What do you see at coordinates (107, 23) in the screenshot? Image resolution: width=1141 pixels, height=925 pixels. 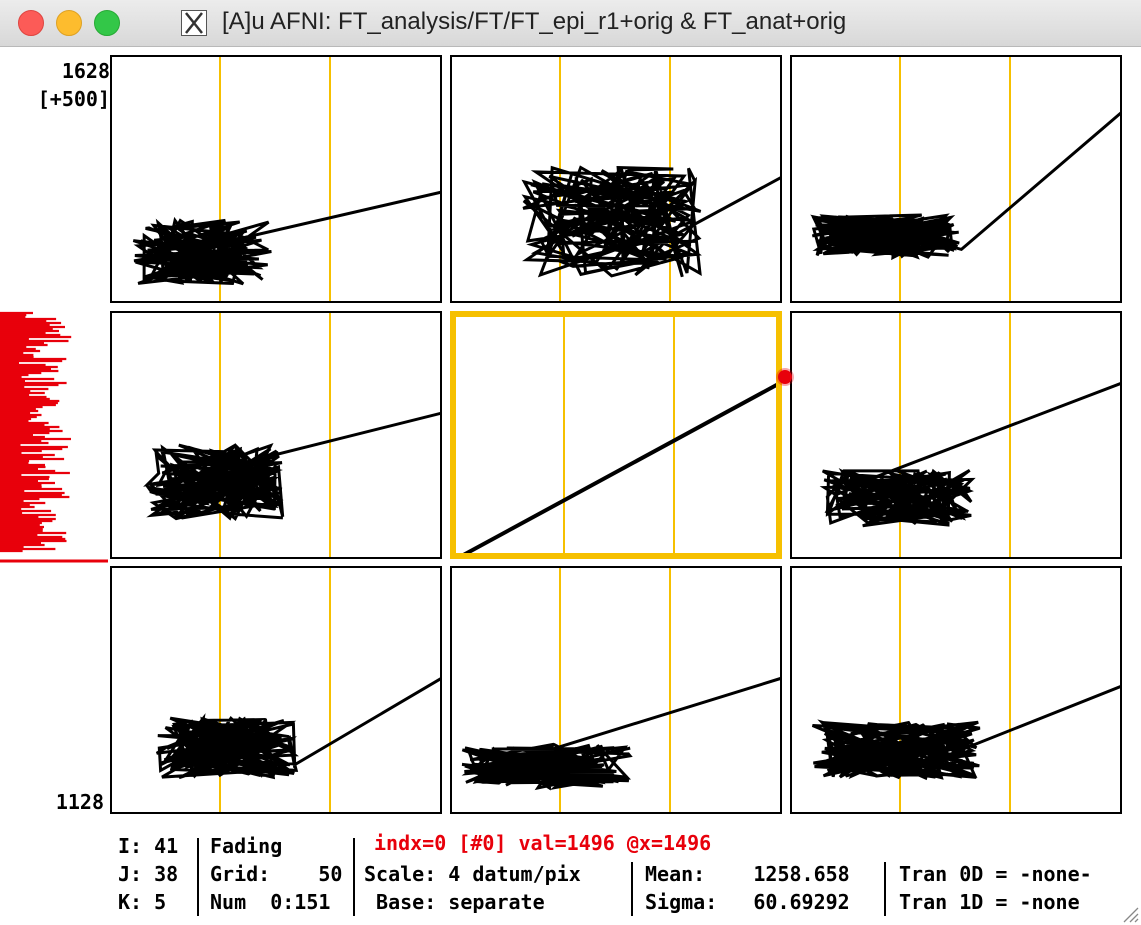 I see `zoom-button` at bounding box center [107, 23].